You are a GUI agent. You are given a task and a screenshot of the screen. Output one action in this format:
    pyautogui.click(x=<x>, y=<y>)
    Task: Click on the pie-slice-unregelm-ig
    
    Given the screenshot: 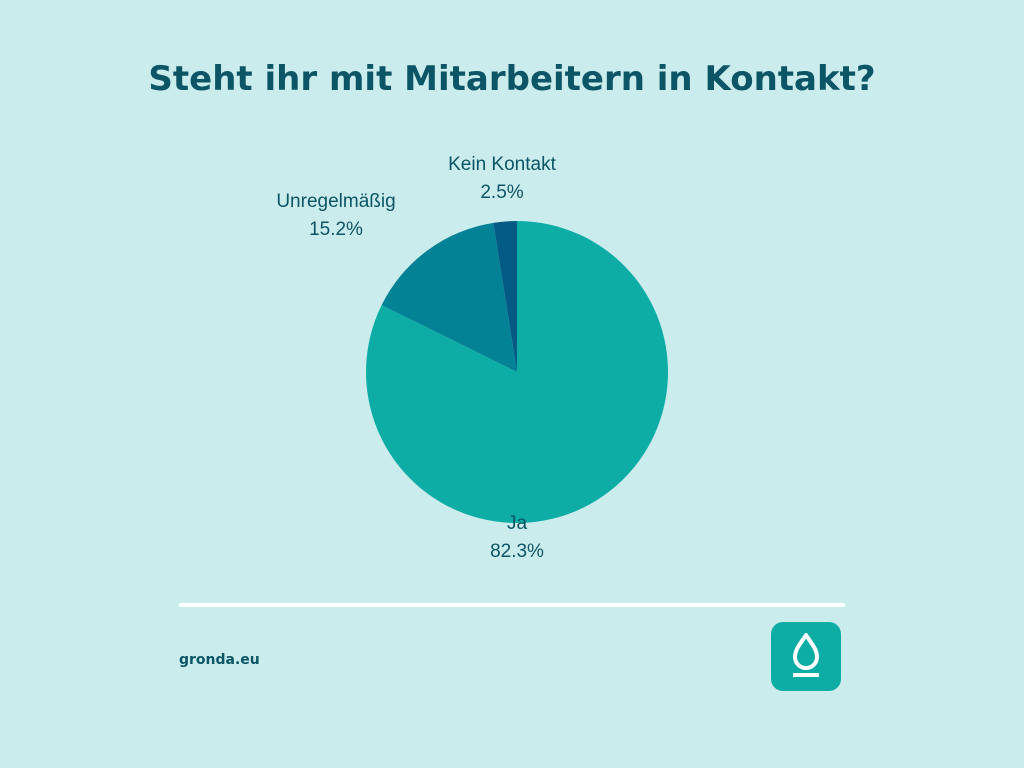 What is the action you would take?
    pyautogui.click(x=449, y=297)
    